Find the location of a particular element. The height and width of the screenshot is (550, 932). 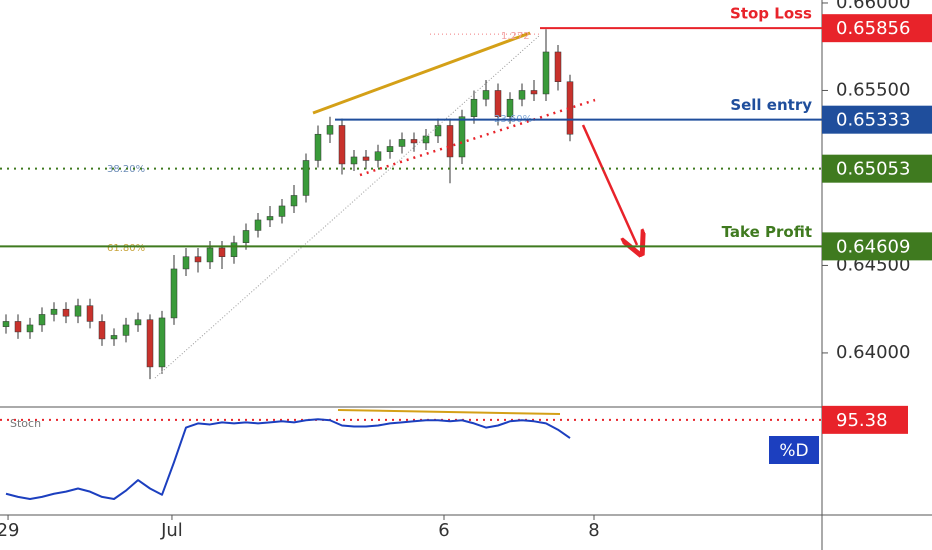

x-tick-label: 8 is located at coordinates (593, 530).